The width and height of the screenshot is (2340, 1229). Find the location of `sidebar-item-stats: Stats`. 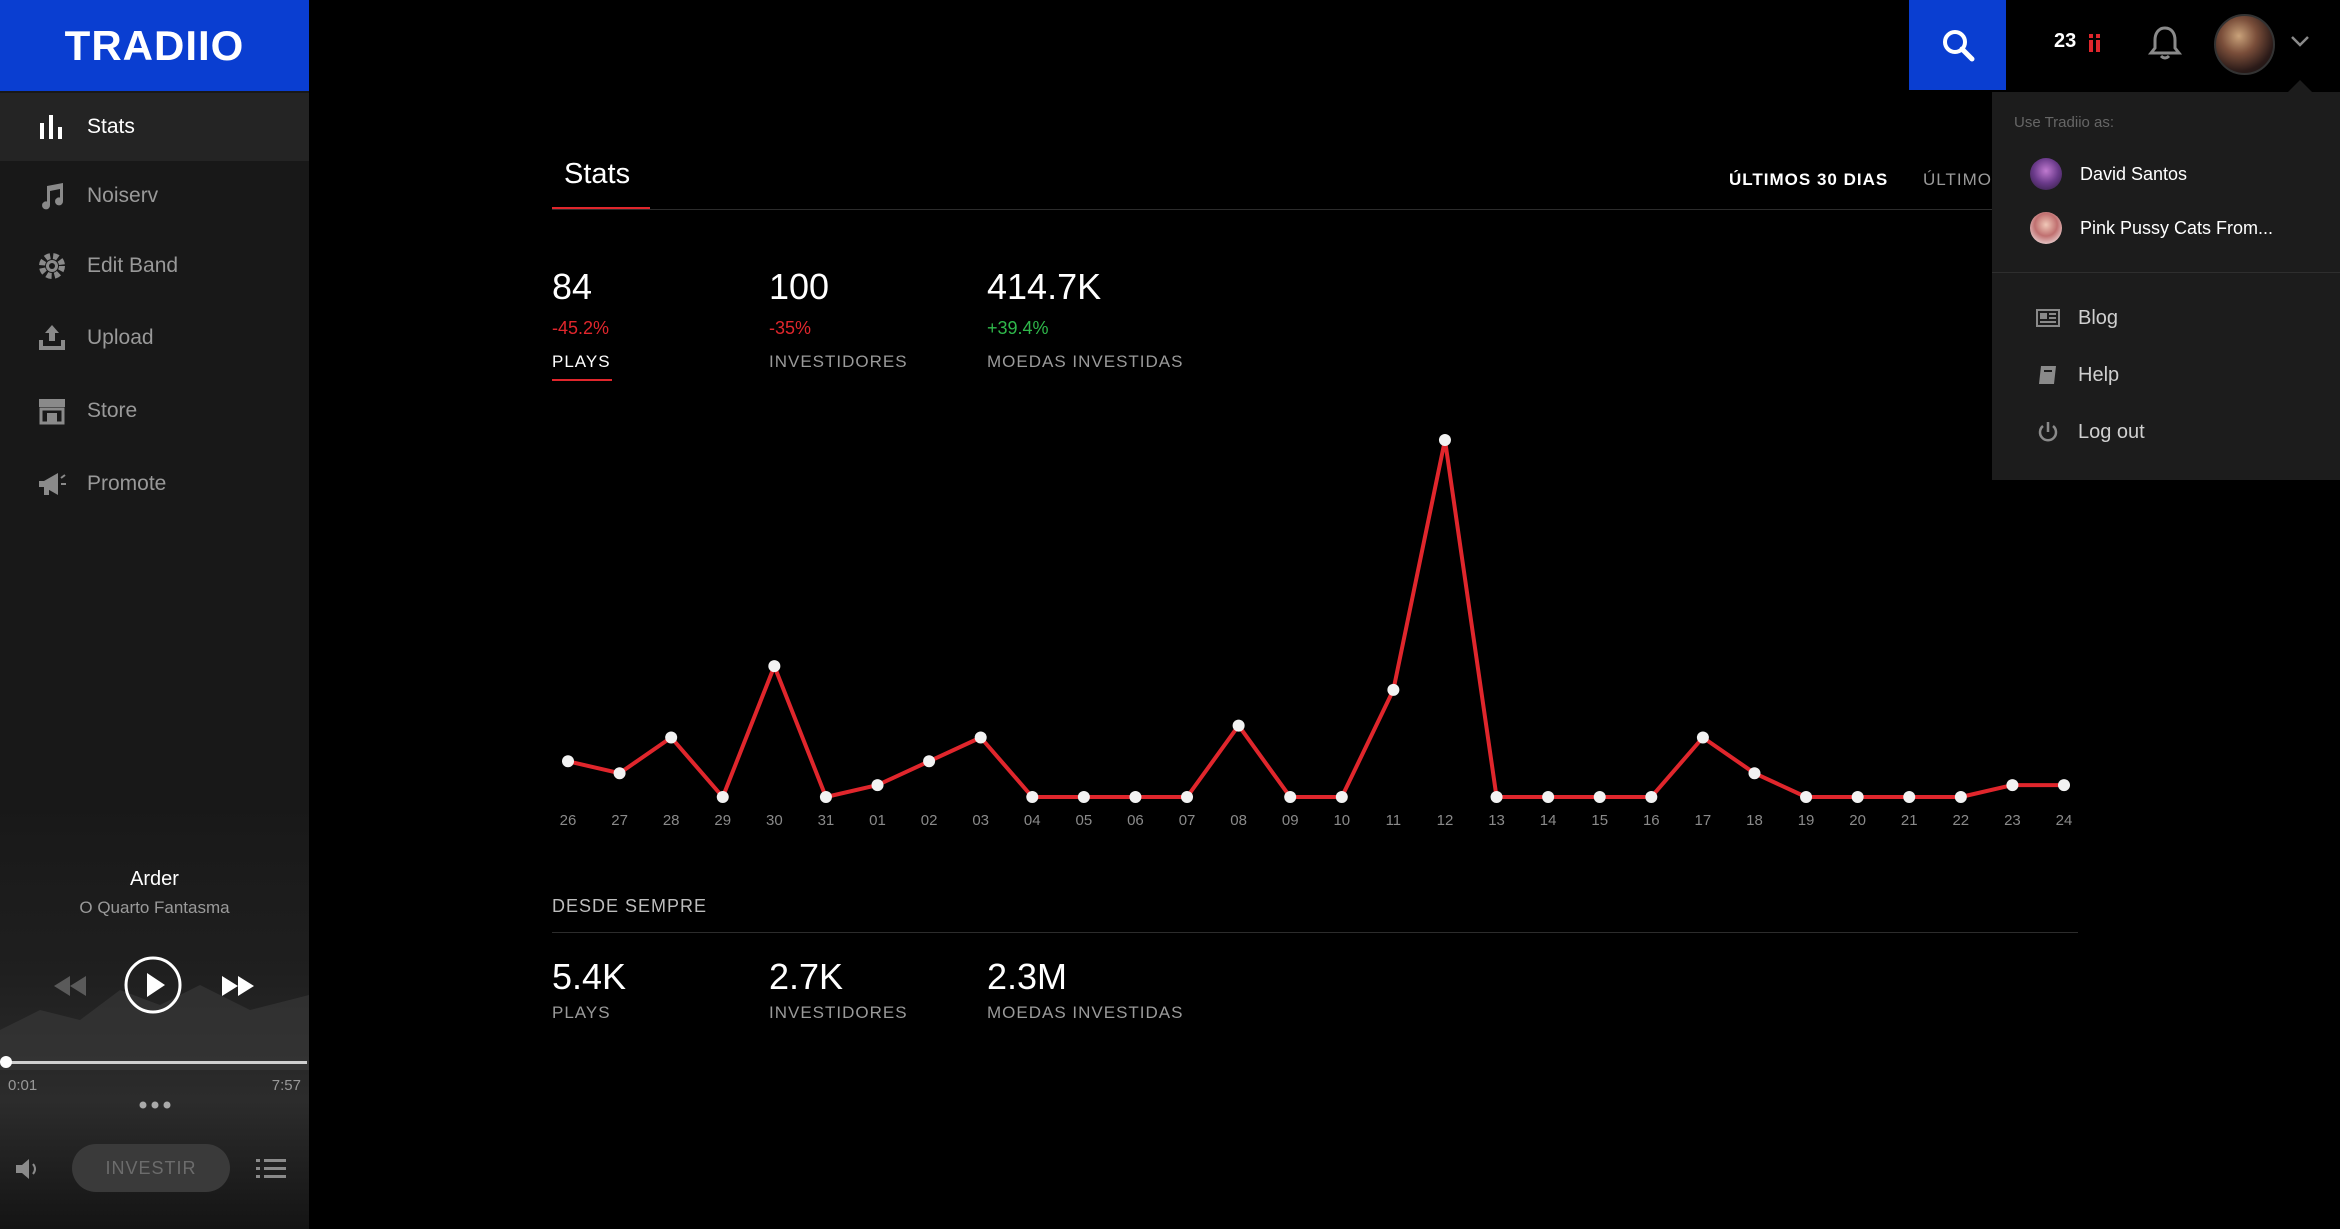

sidebar-item-stats: Stats is located at coordinates (154, 127).